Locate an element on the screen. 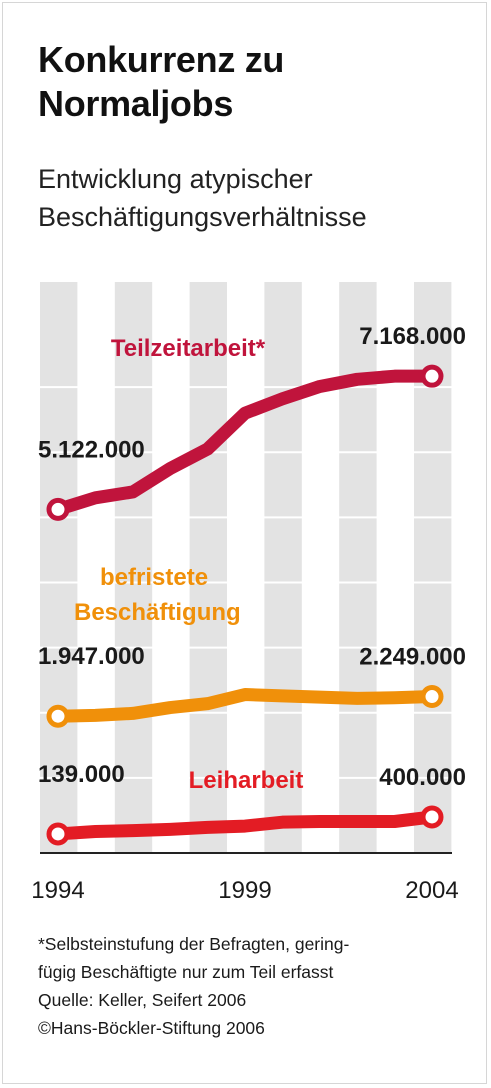  chart-title: Konkurrenz zu Normaljobs is located at coordinates (161, 81).